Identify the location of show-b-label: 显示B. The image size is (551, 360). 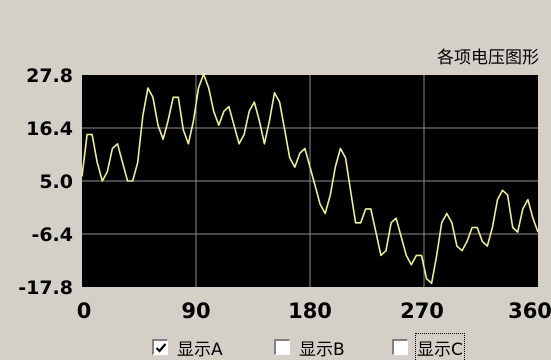
(322, 349).